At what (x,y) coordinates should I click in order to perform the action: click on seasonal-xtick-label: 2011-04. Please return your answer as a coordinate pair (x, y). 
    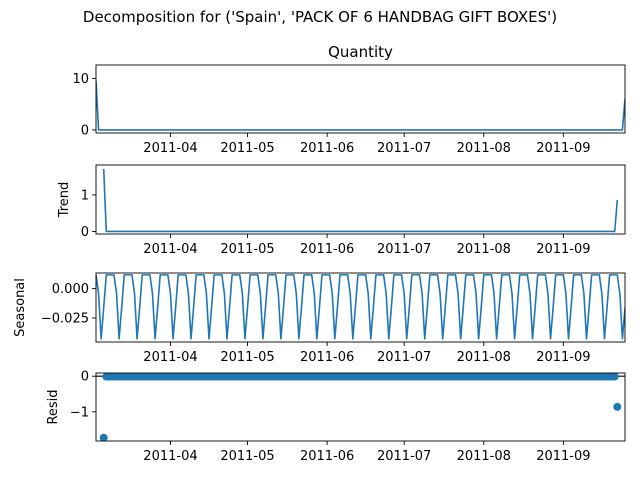
    Looking at the image, I should click on (170, 357).